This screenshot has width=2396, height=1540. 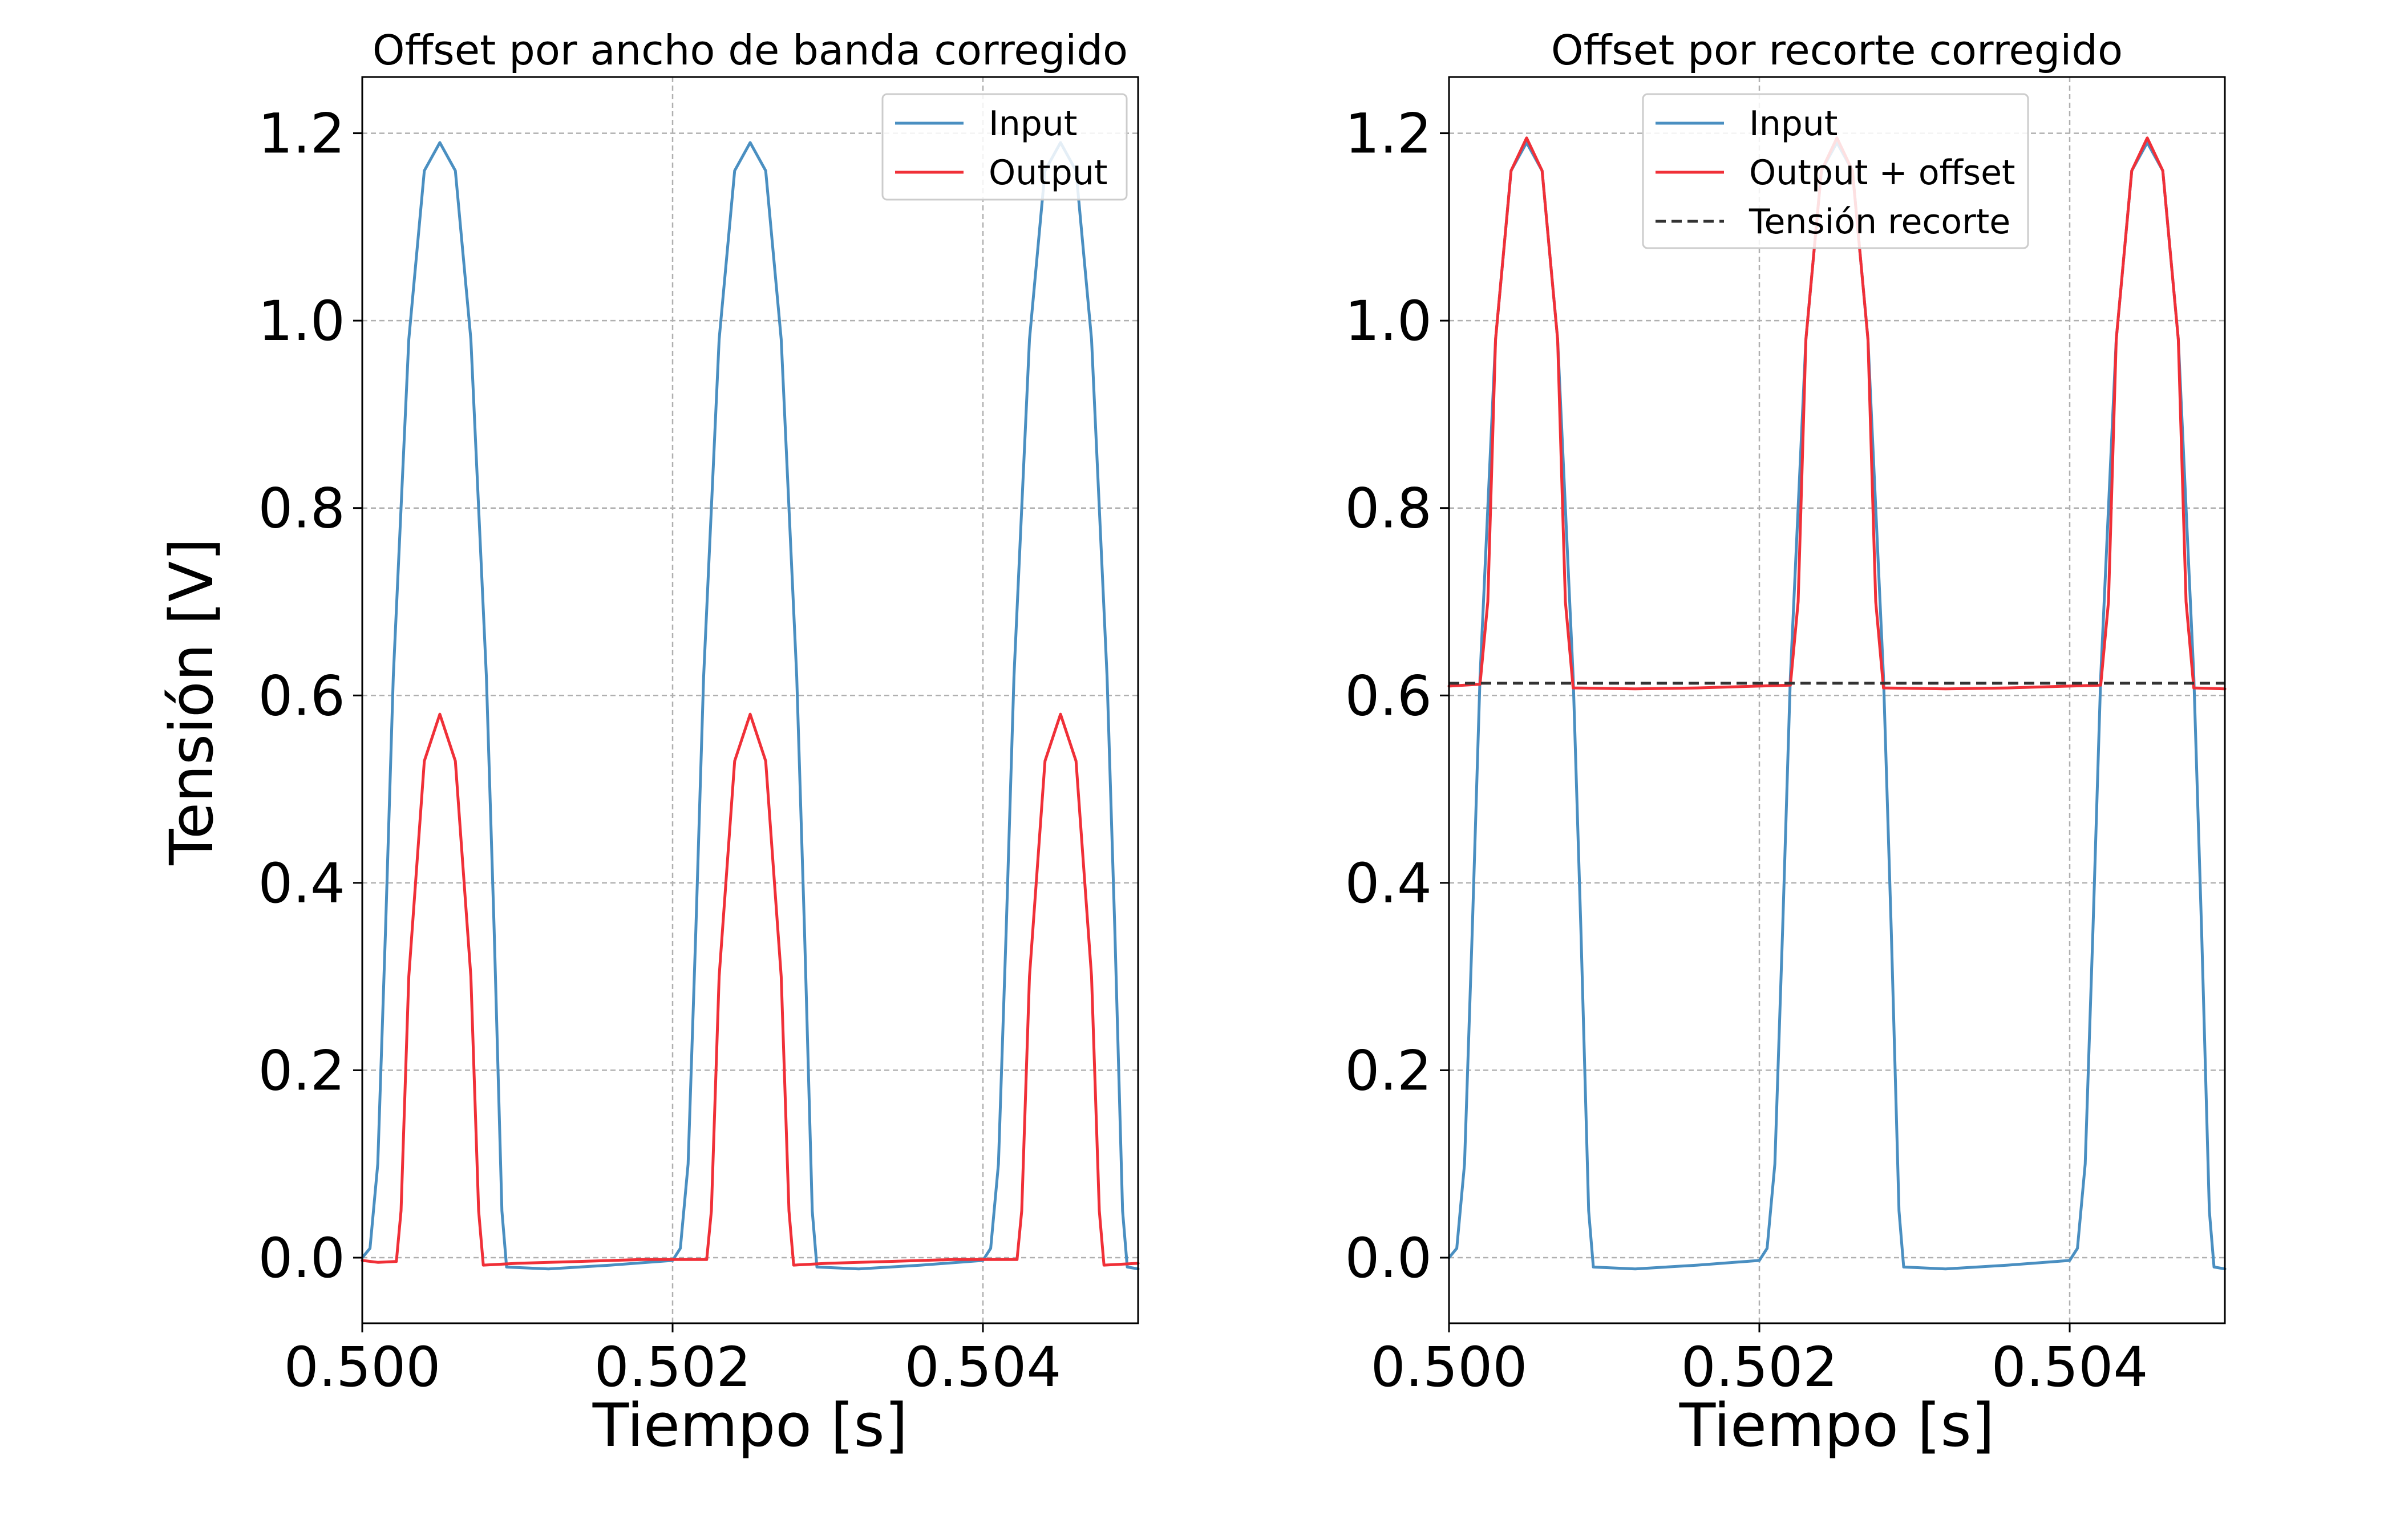 I want to click on chart-title: Offset por ancho de banda corregido, so click(x=751, y=50).